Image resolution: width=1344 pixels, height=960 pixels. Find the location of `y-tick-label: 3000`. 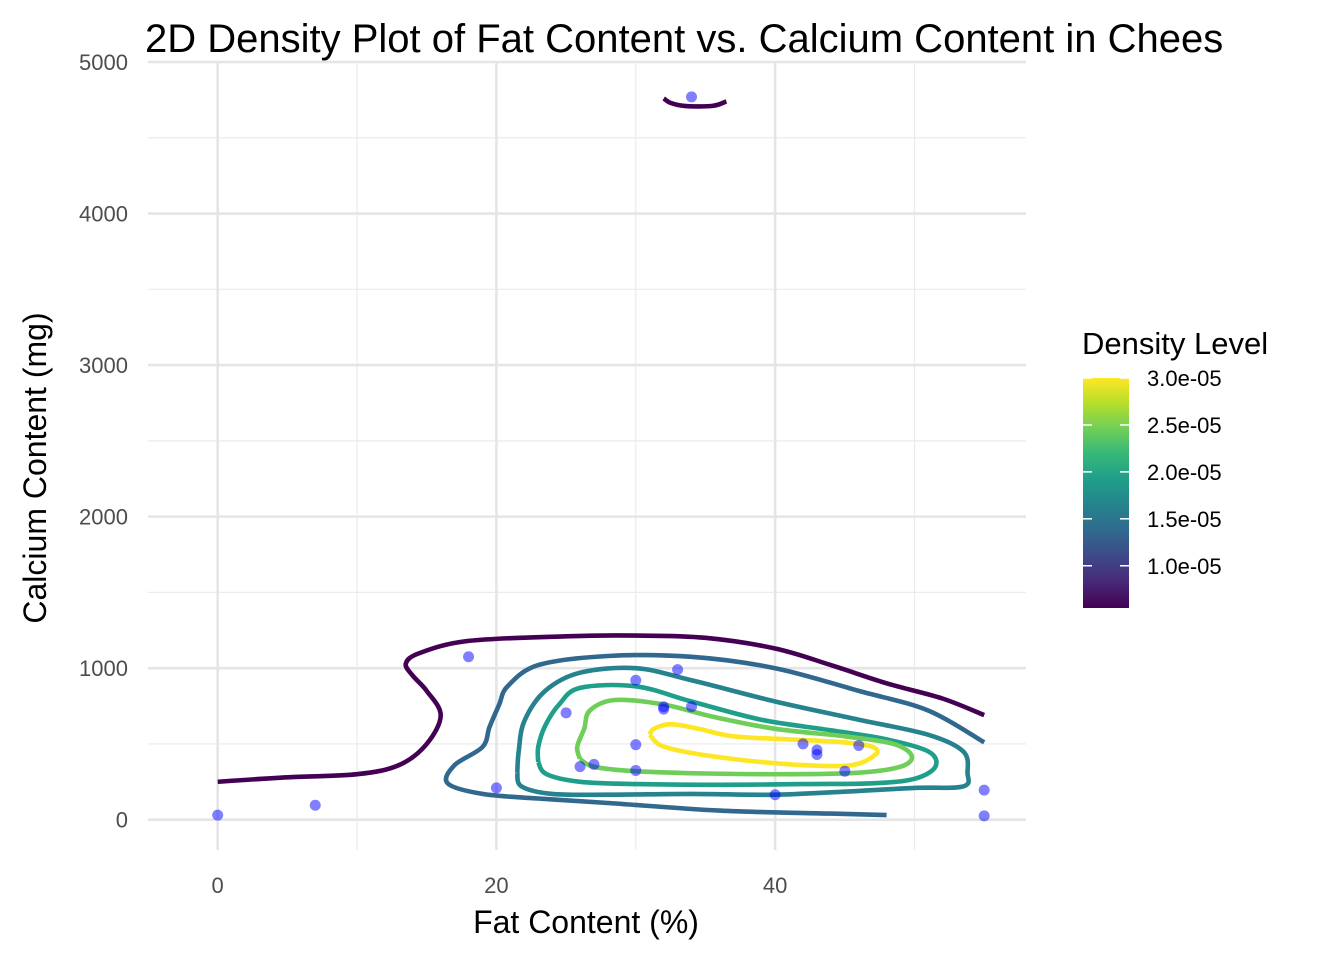

y-tick-label: 3000 is located at coordinates (103, 365).